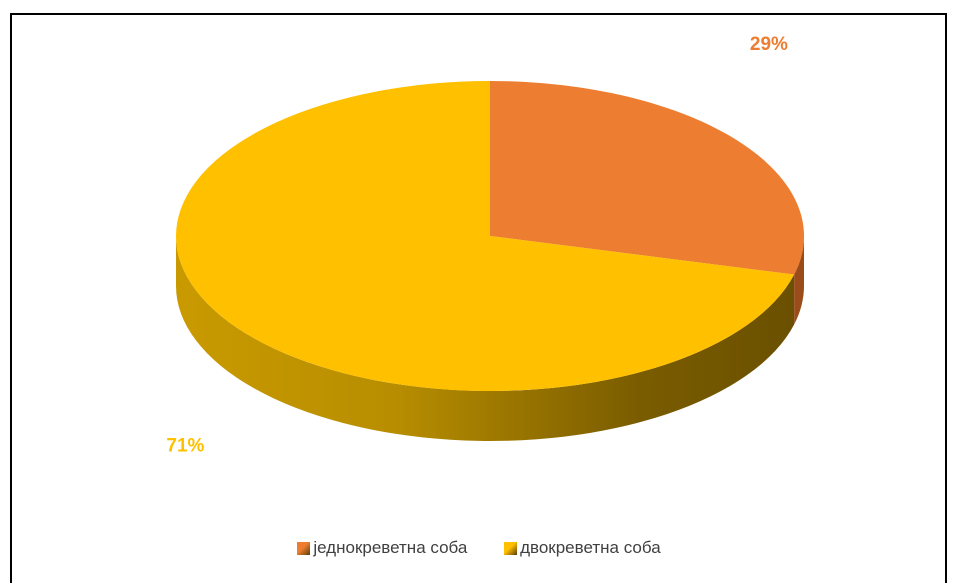 This screenshot has height=583, width=958. Describe the element at coordinates (799, 280) in the screenshot. I see `pie-side-wall-small` at that location.